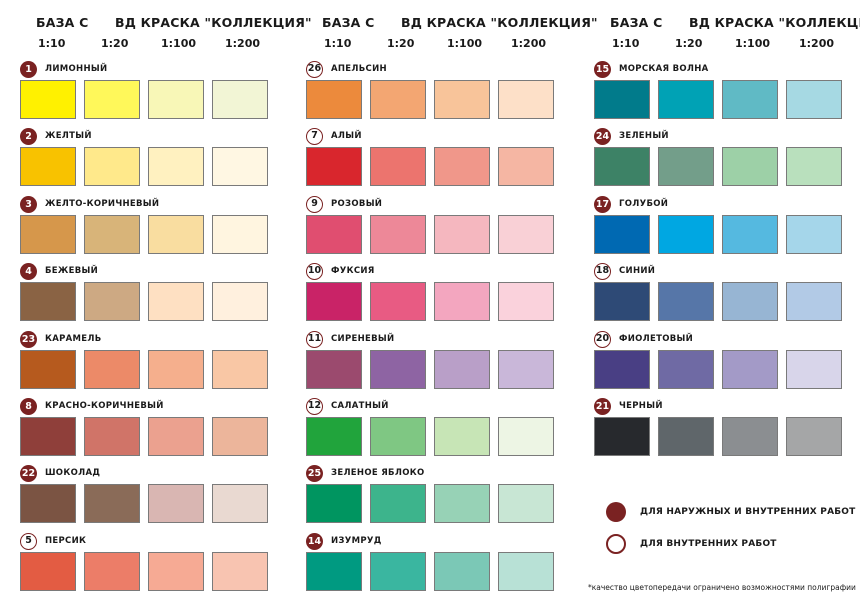 The height and width of the screenshot is (609, 860). What do you see at coordinates (529, 43) in the screenshot?
I see `ratio-label: 1:200` at bounding box center [529, 43].